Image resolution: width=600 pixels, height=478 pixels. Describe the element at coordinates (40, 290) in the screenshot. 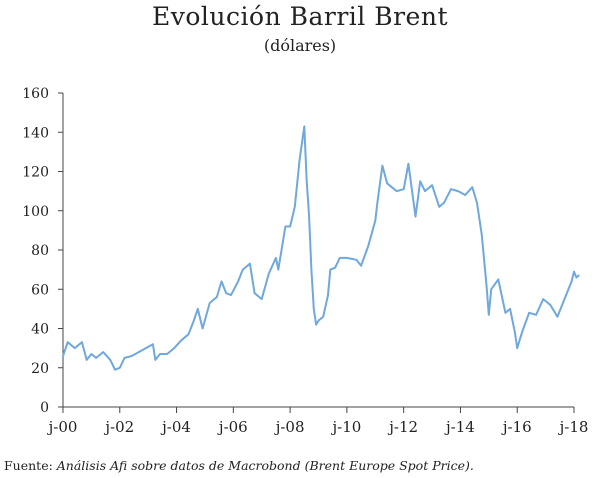

I see `y-tick-label: 60` at that location.